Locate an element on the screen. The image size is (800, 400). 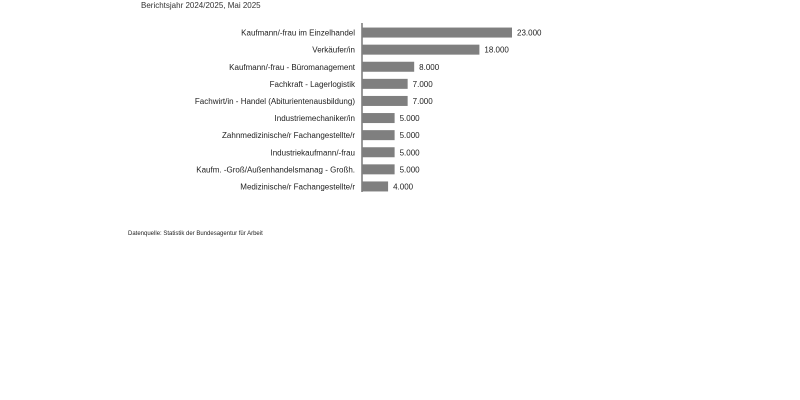
category-label: Verkäufer/in is located at coordinates (333, 50).